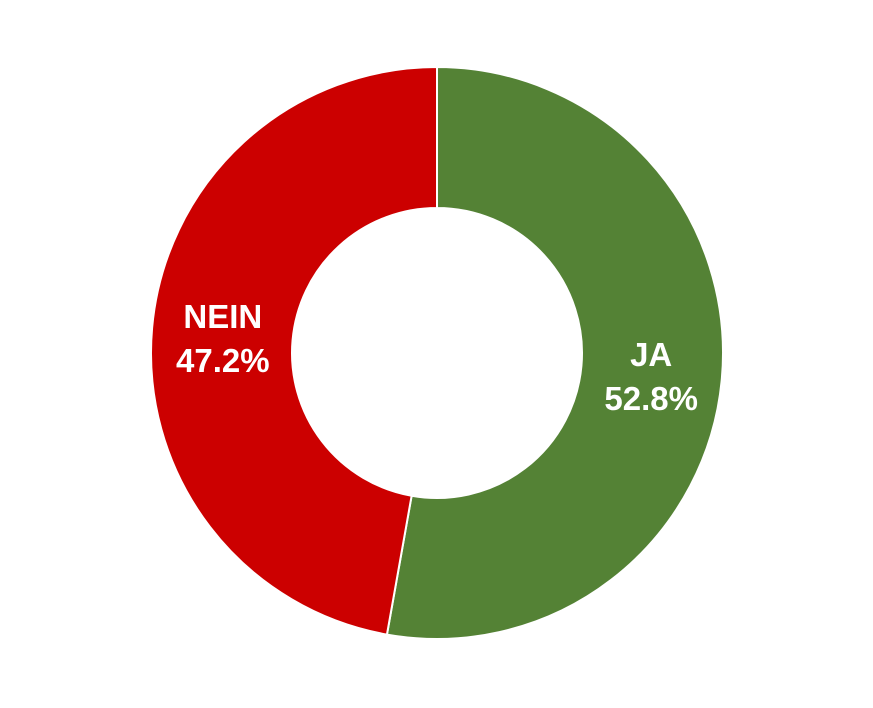 This screenshot has height=708, width=873. I want to click on slice-value-label: 52.8%, so click(651, 398).